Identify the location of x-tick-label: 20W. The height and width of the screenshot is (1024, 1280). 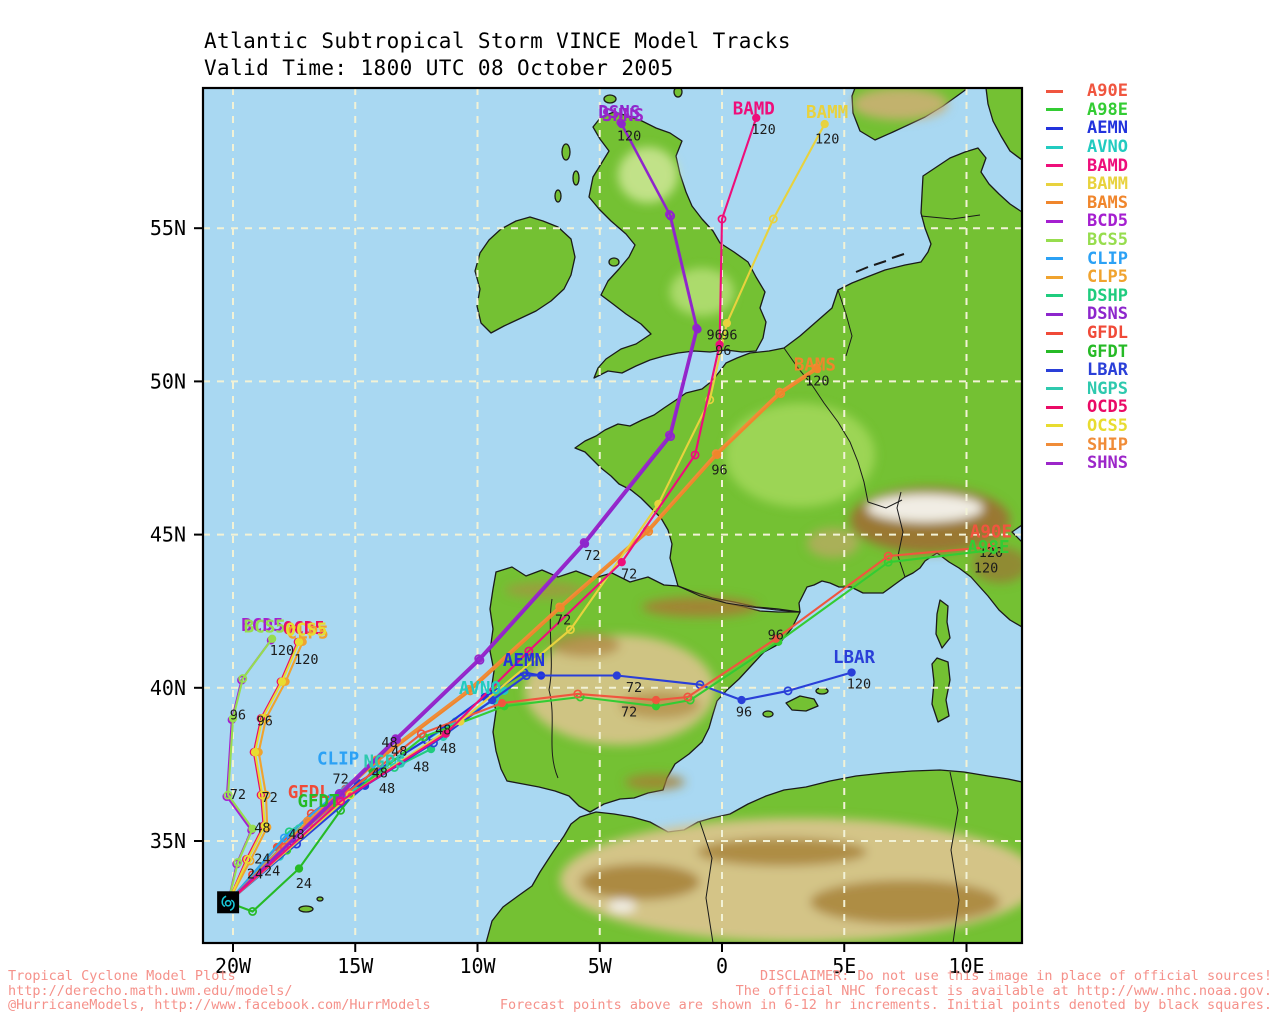
(233, 966).